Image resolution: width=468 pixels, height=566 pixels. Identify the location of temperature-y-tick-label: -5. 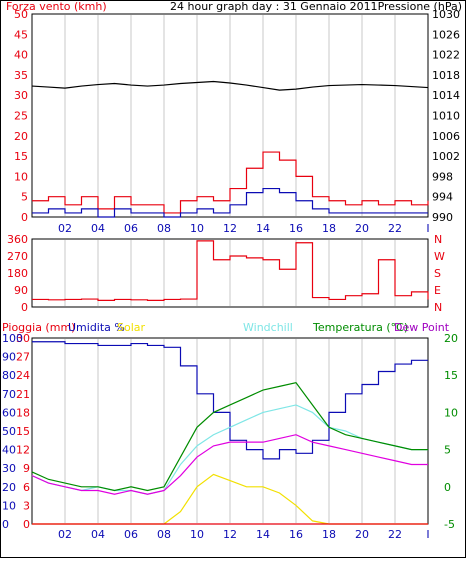
(449, 524).